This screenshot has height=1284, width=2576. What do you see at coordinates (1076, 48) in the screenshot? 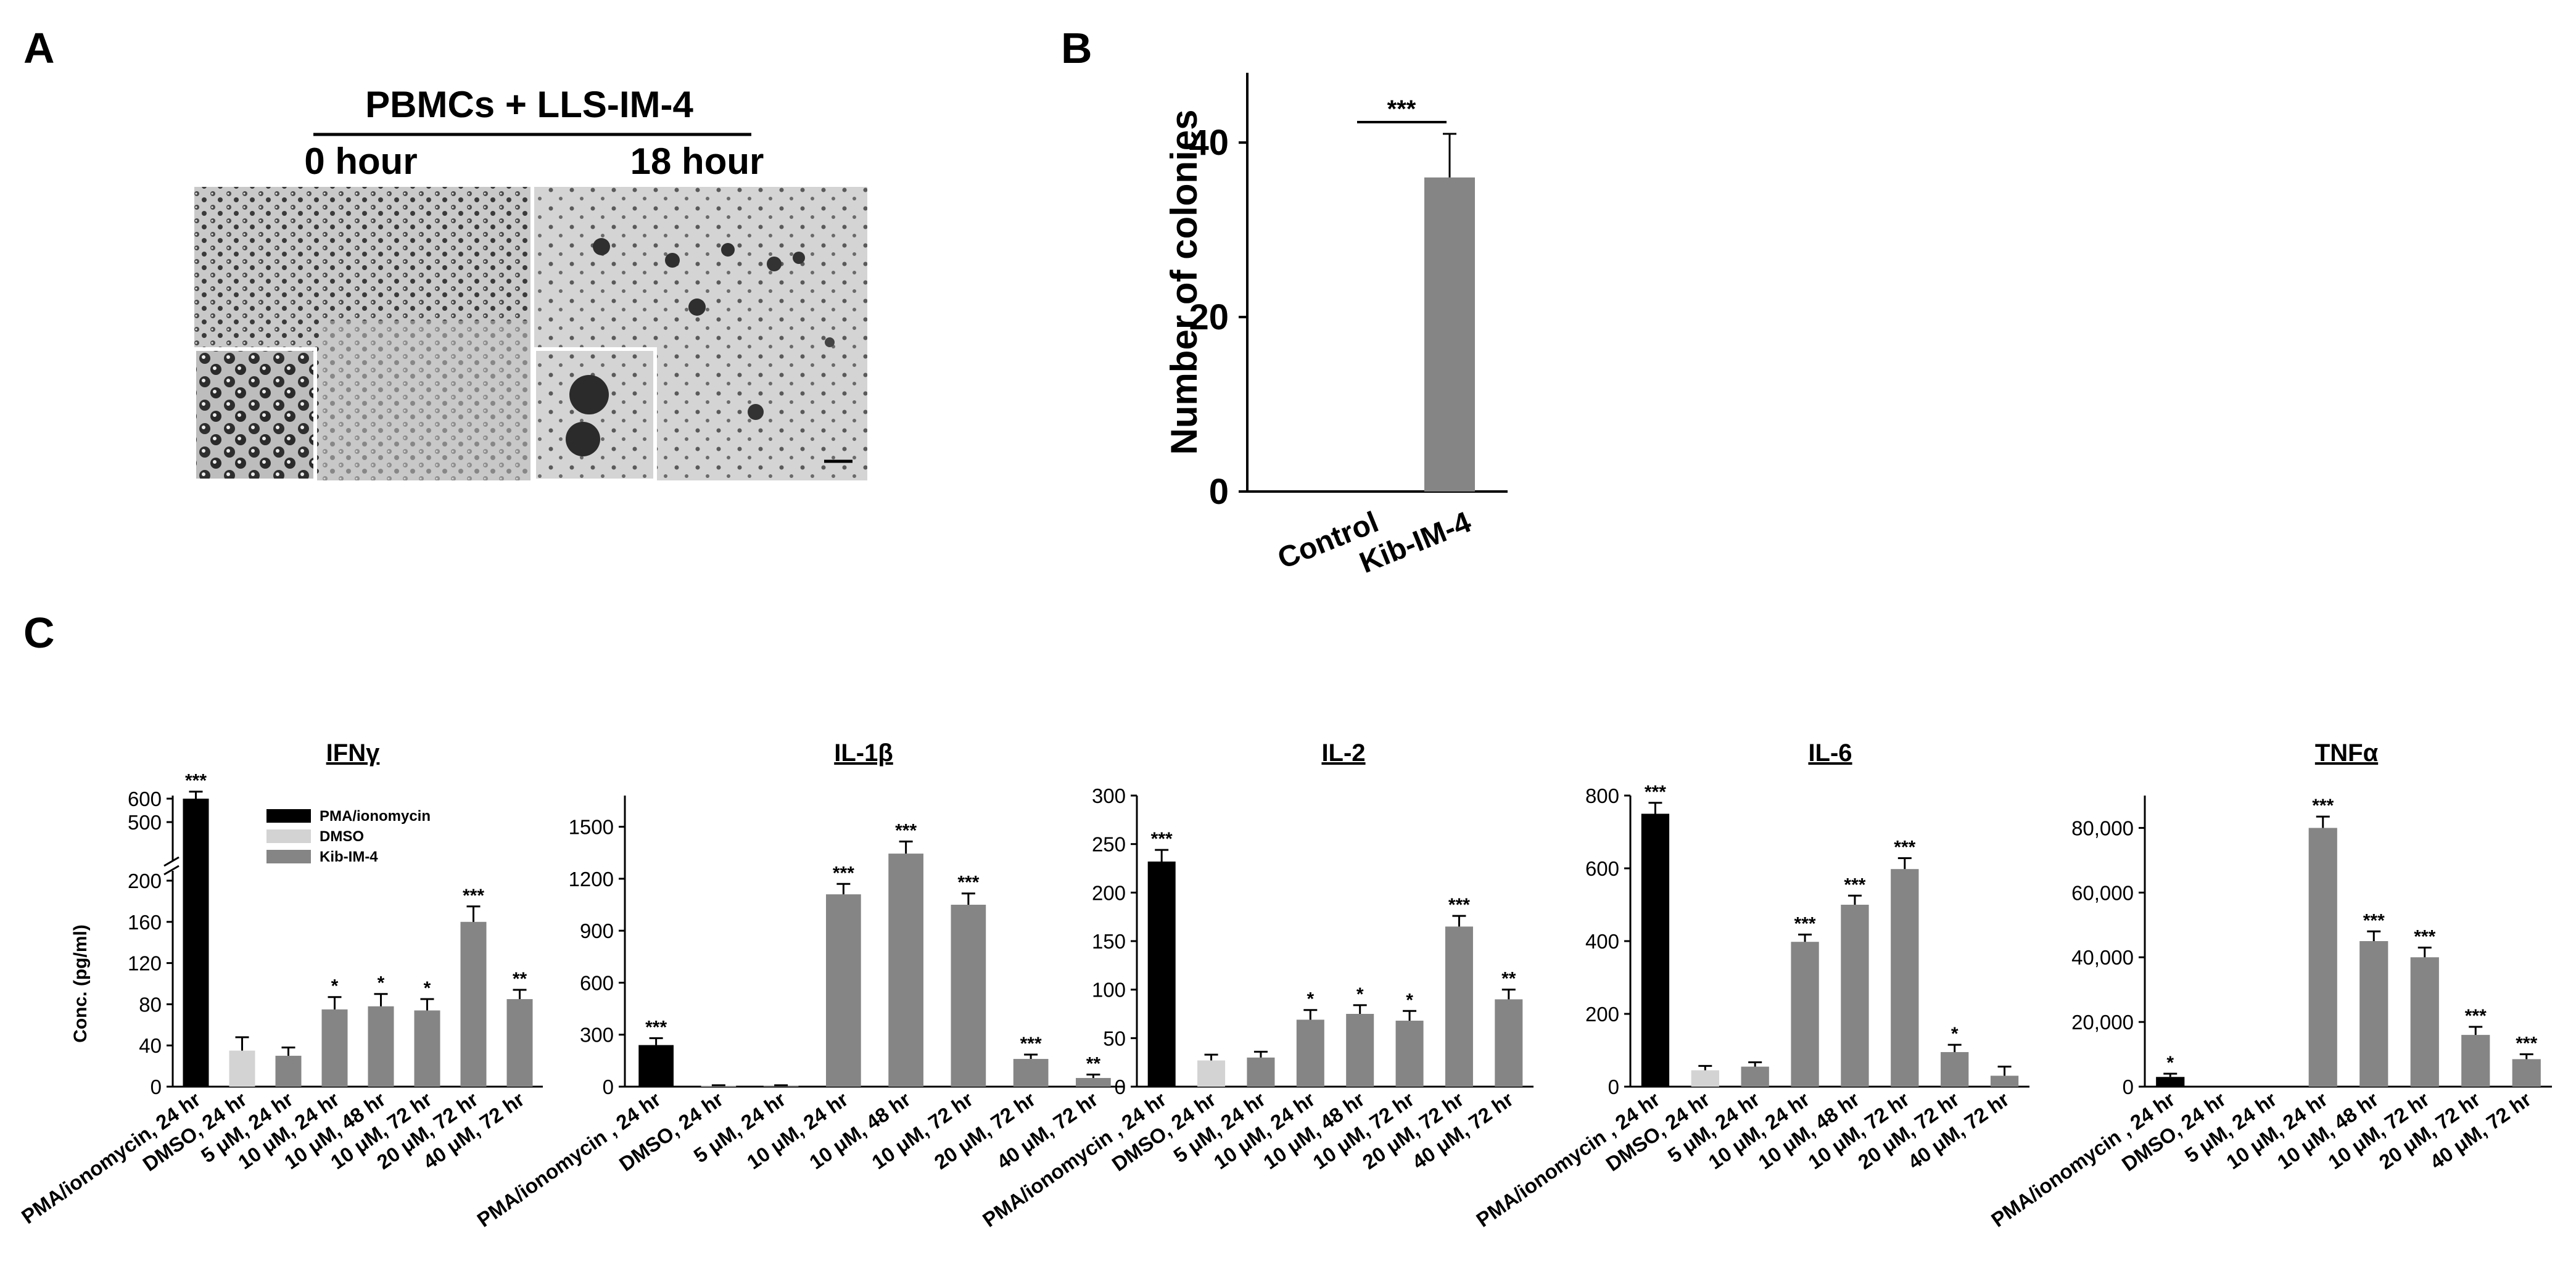
I see `panel-label-b: B` at bounding box center [1076, 48].